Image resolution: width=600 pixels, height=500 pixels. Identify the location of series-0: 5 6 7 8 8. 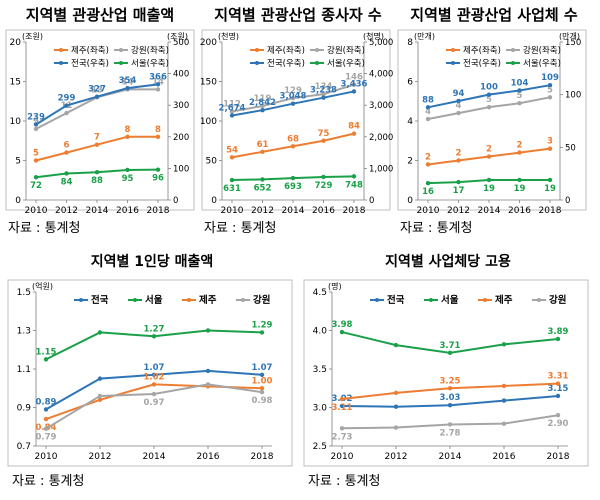
(97, 144).